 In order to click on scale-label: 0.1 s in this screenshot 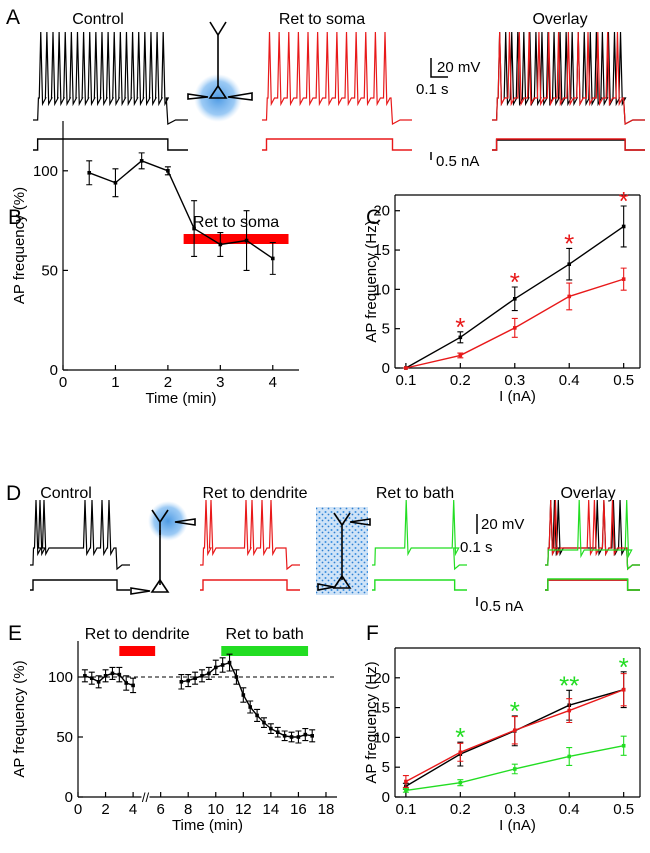, I will do `click(432, 89)`.